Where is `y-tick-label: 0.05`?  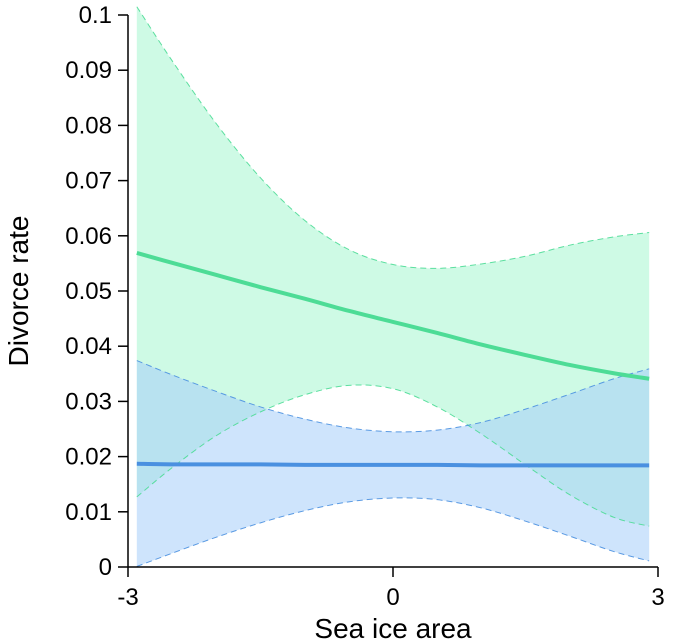
y-tick-label: 0.05 is located at coordinates (88, 291).